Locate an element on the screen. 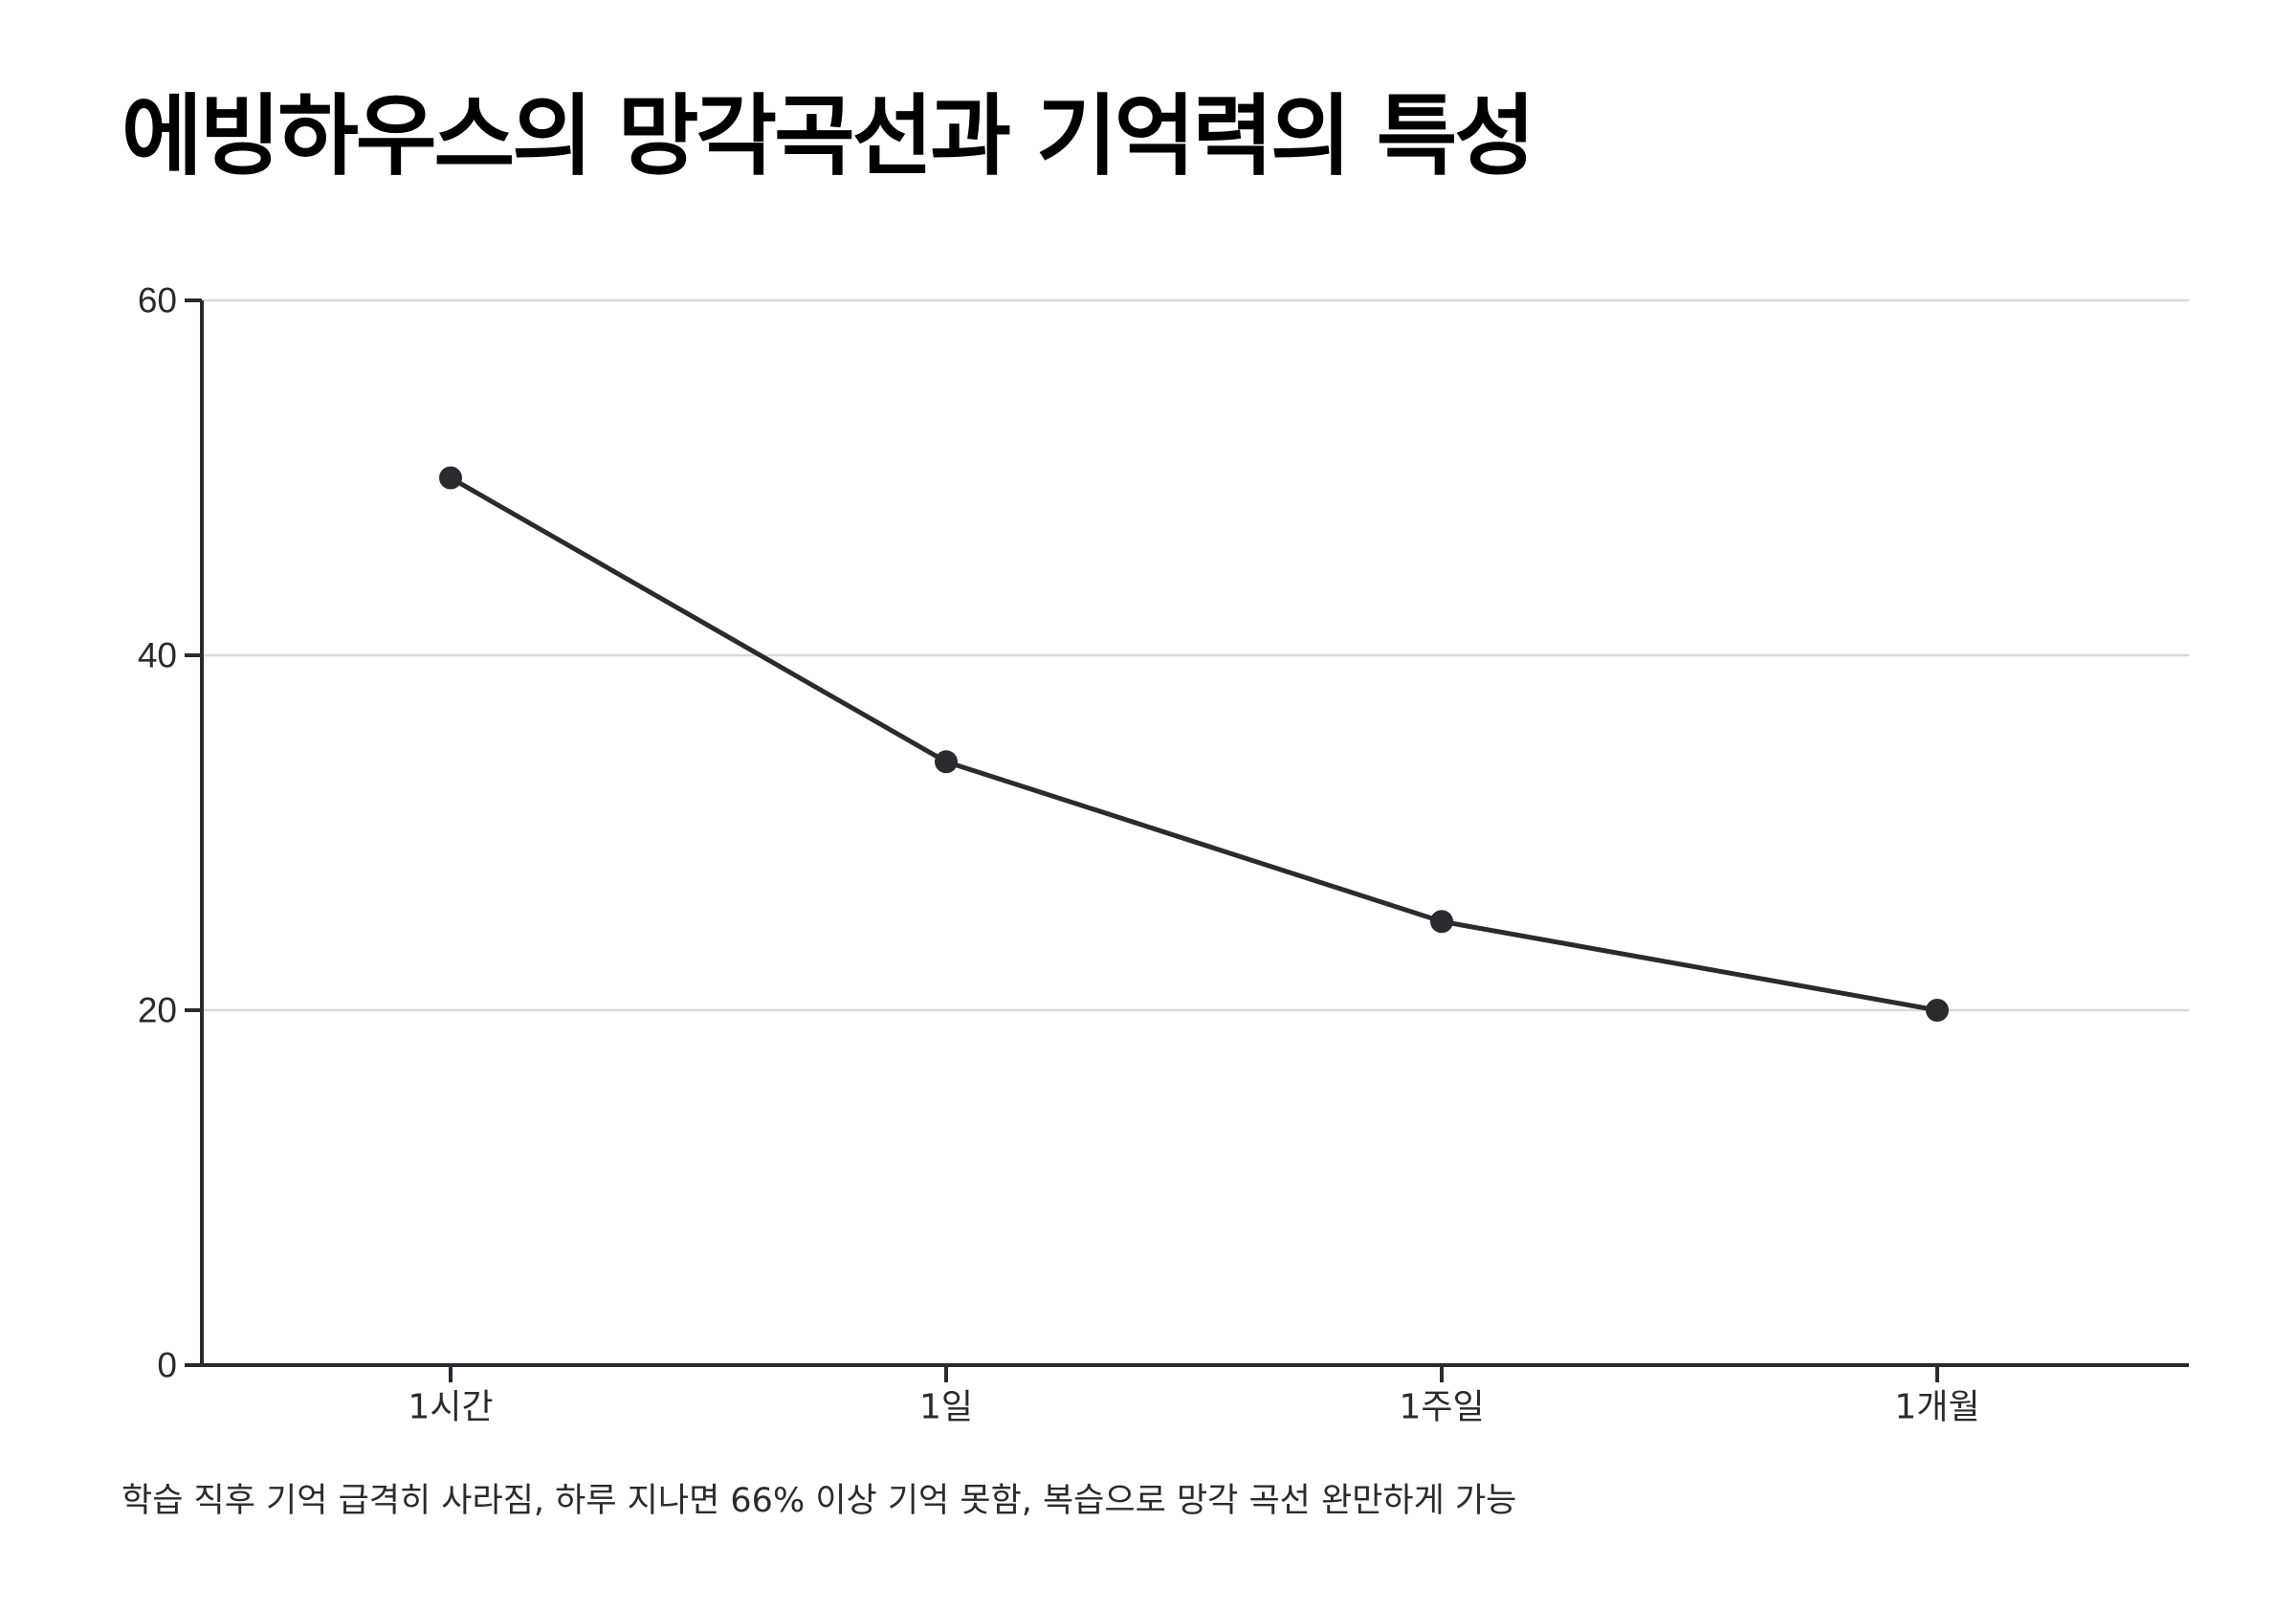  y-tick-label: 0 is located at coordinates (167, 1365).